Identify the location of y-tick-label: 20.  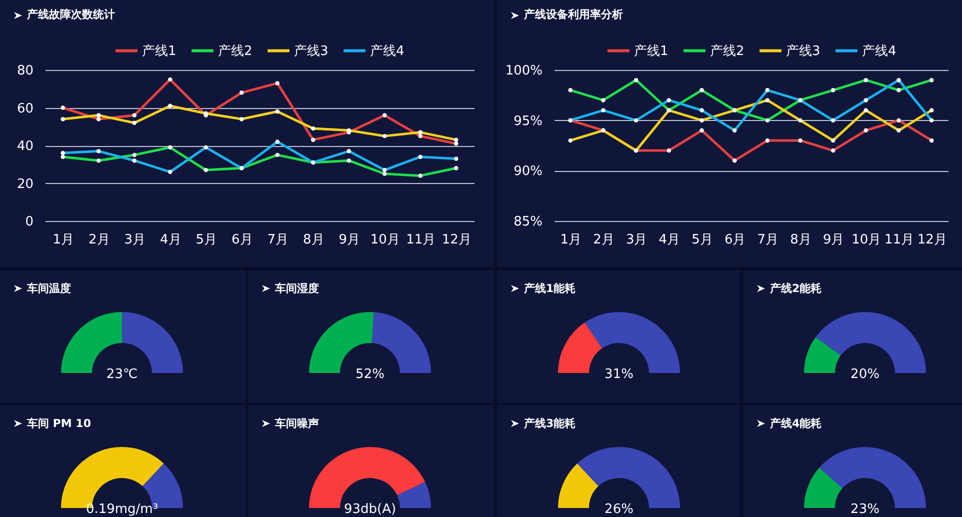
(25, 184).